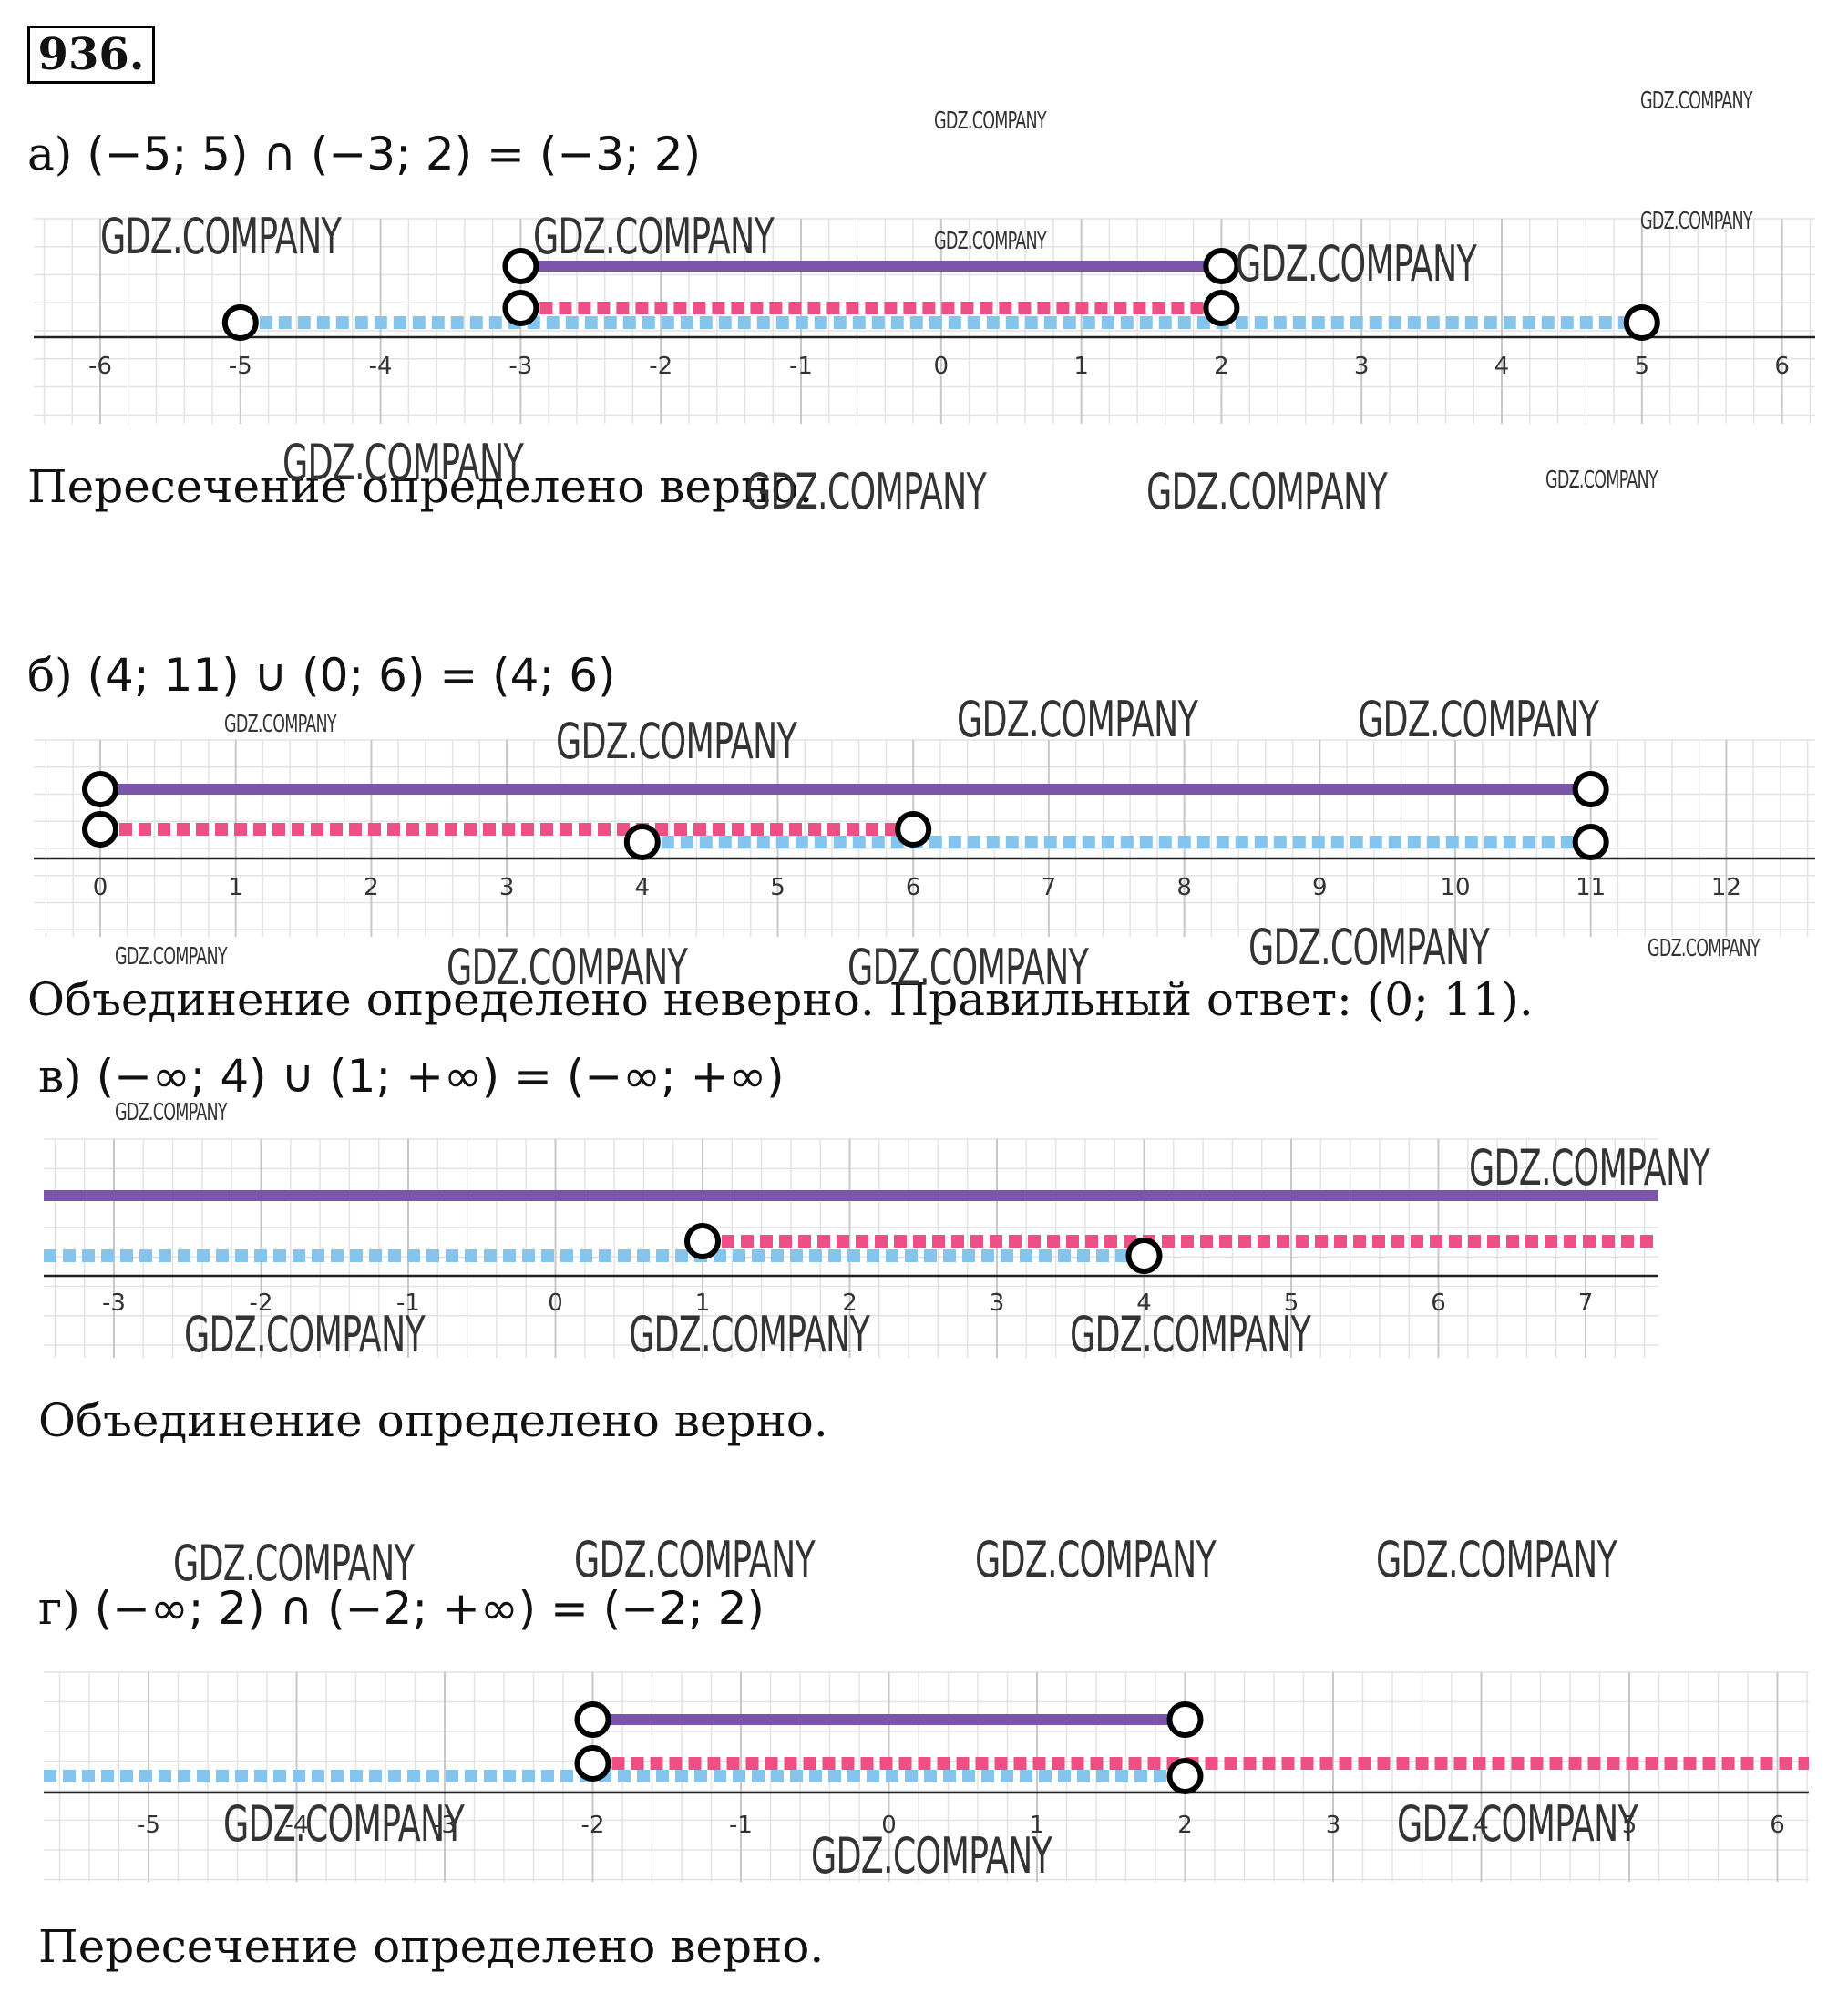  I want to click on part-a-label: а), so click(50, 154).